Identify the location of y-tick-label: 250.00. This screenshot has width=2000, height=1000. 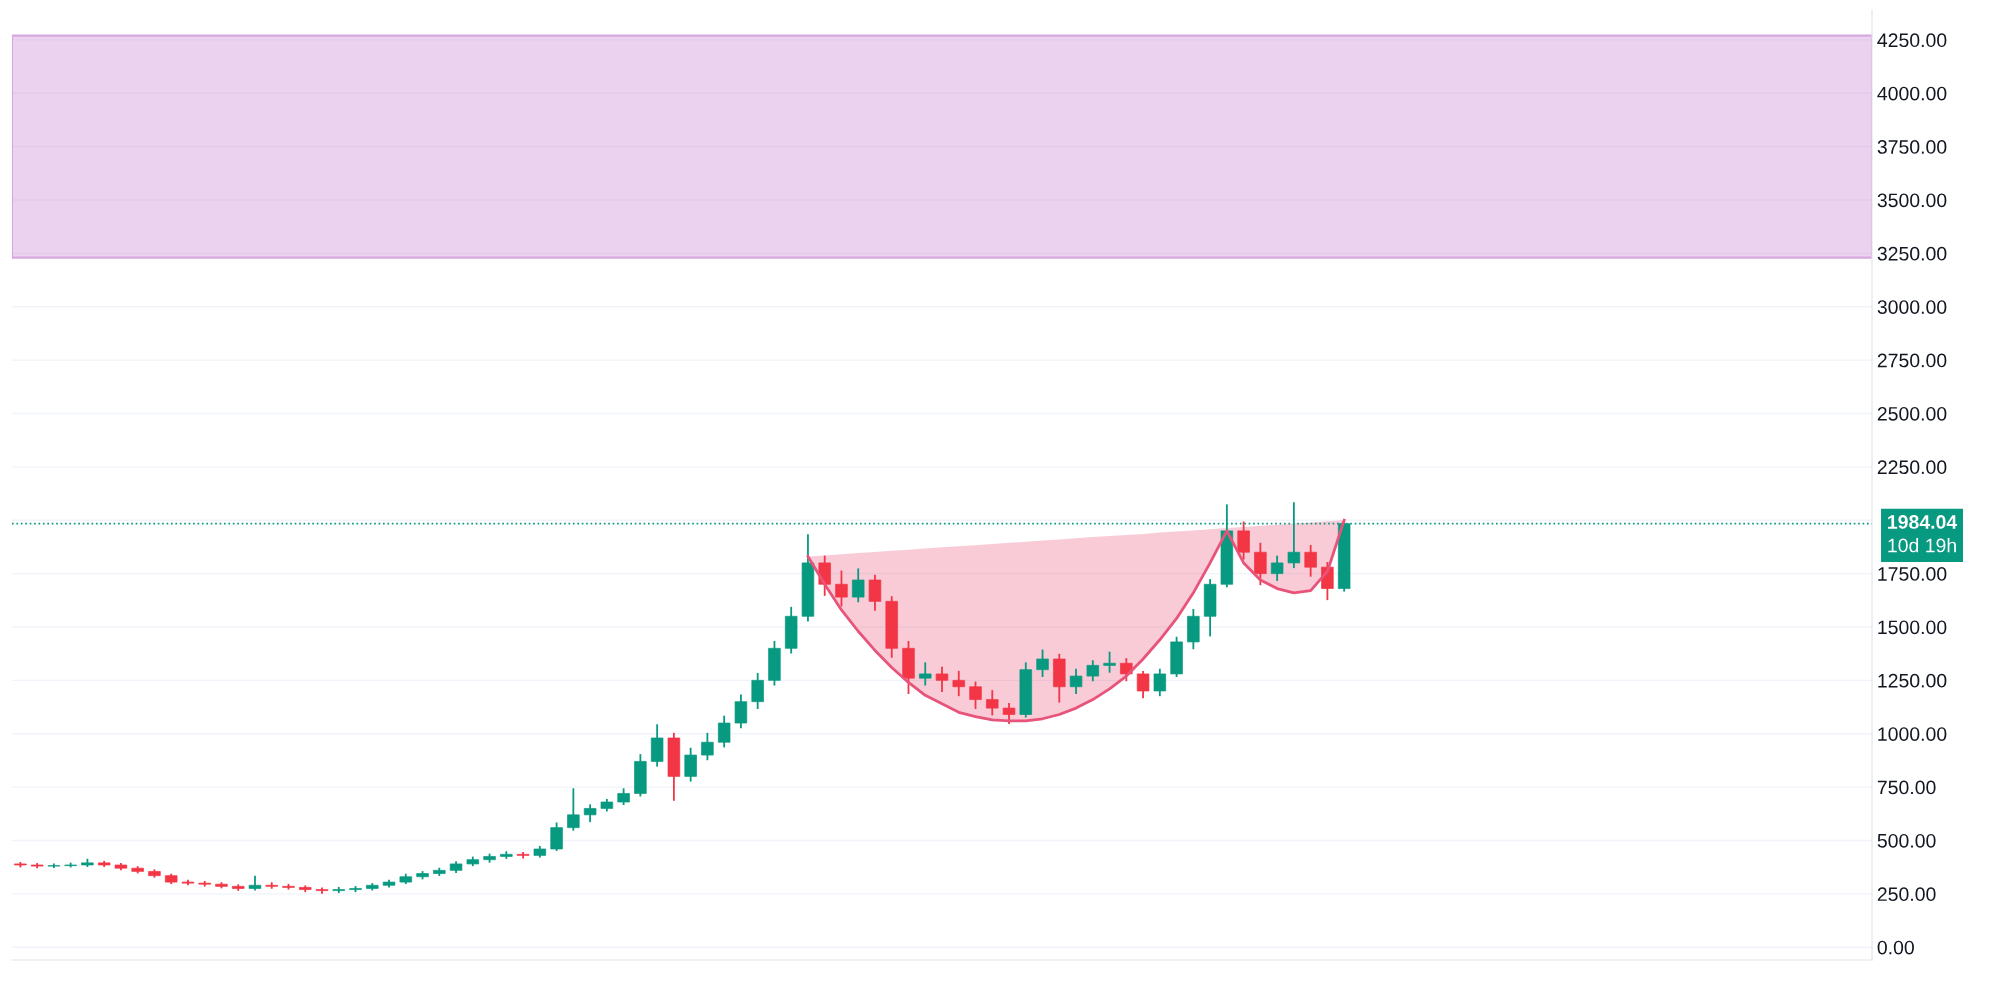
(1906, 894).